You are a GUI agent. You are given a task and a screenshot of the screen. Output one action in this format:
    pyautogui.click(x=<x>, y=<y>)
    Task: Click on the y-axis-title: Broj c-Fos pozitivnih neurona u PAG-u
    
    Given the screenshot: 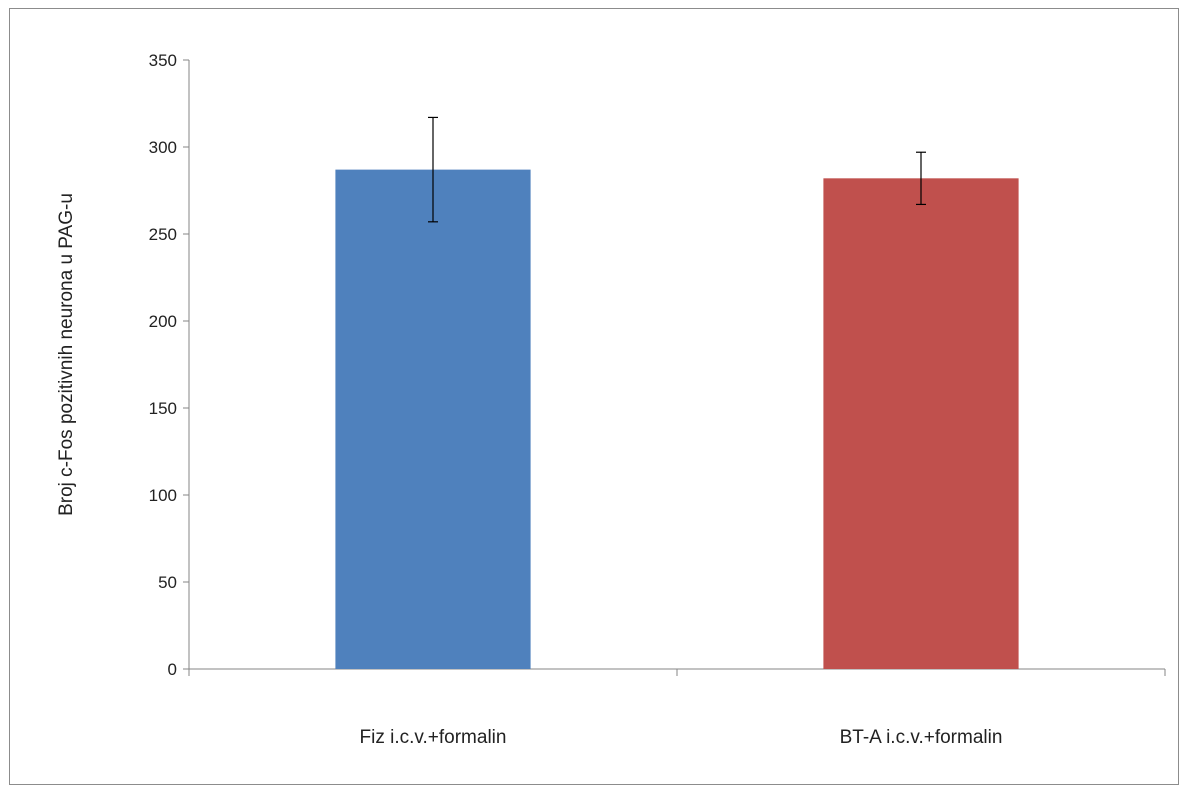 What is the action you would take?
    pyautogui.click(x=66, y=354)
    